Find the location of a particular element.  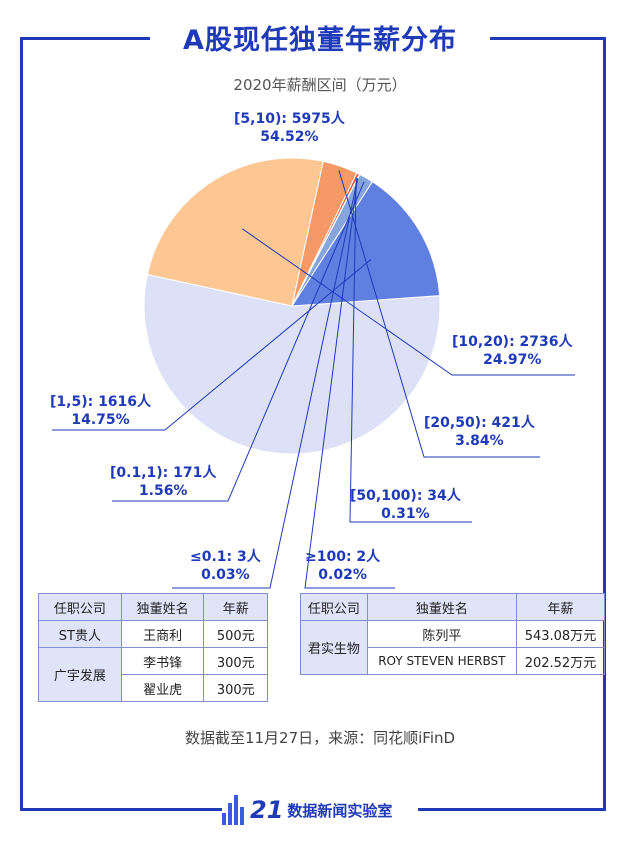

label-20-50-percent: 3.84% is located at coordinates (479, 441).